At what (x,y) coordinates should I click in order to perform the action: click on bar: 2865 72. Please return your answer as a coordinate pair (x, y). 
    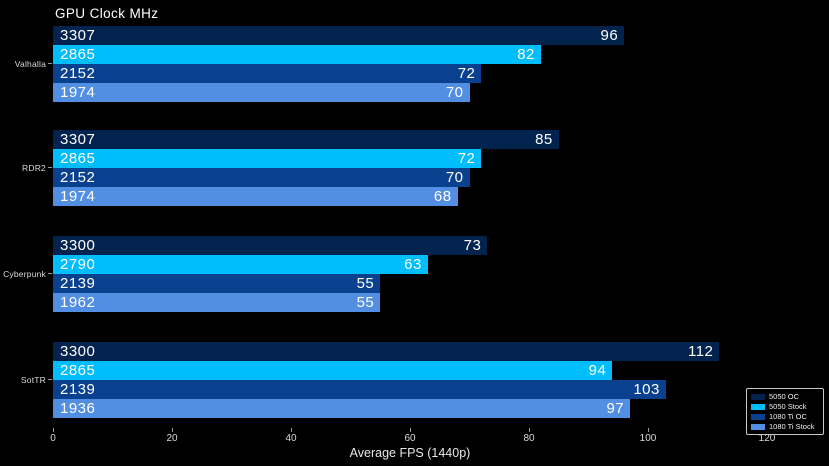
    Looking at the image, I should click on (267, 158).